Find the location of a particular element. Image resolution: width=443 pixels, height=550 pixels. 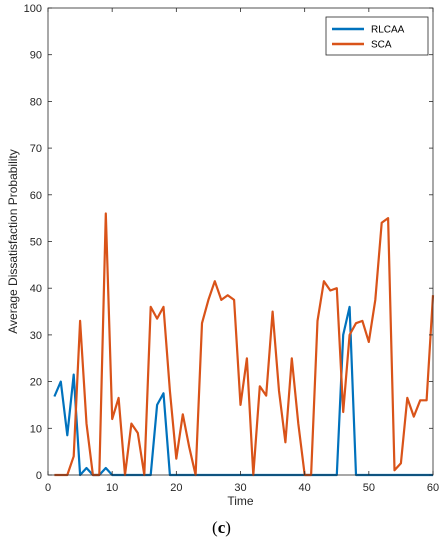

y-tick-label: 70 is located at coordinates (36, 149).